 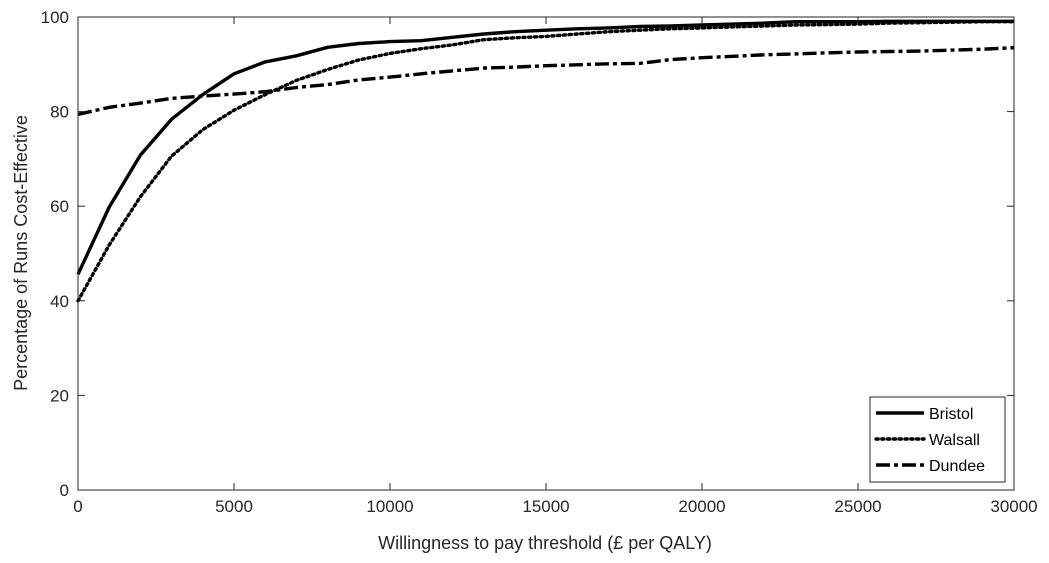 I want to click on y-tick-label: 60, so click(x=59, y=206).